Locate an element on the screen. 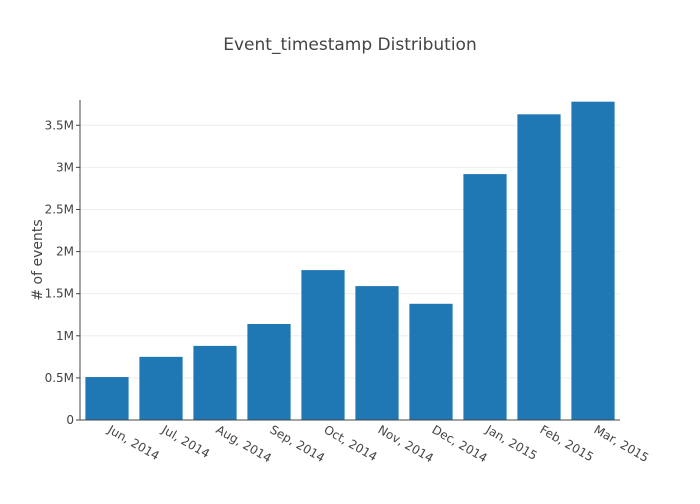 This screenshot has height=504, width=700. x-tick-label: Oct, 2014 is located at coordinates (351, 443).